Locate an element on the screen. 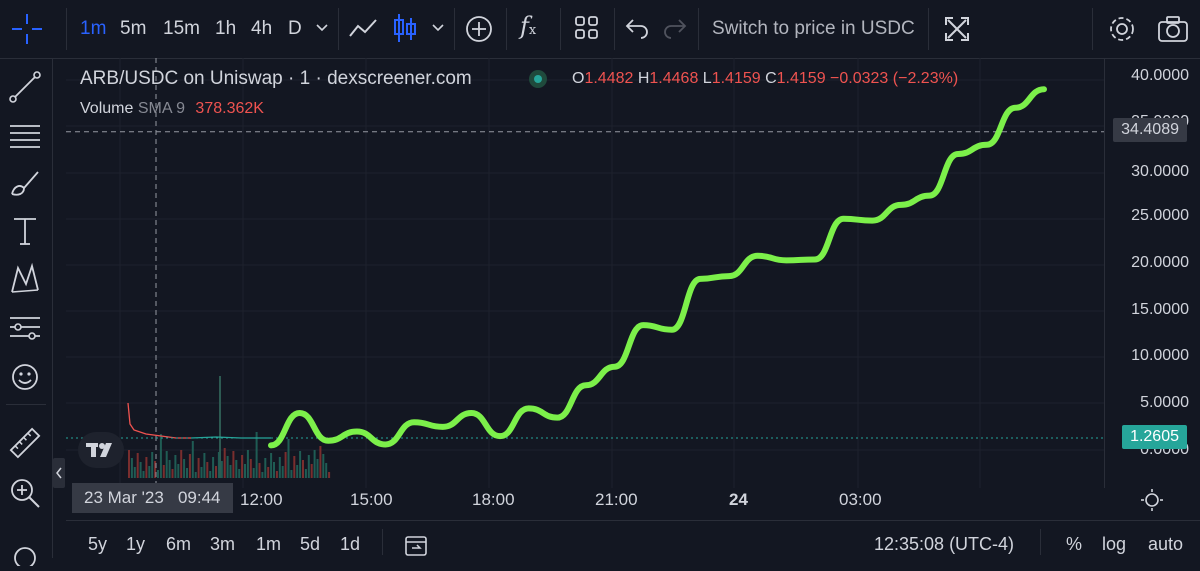 This screenshot has width=1200, height=571. interval-1m: 1m is located at coordinates (93, 28).